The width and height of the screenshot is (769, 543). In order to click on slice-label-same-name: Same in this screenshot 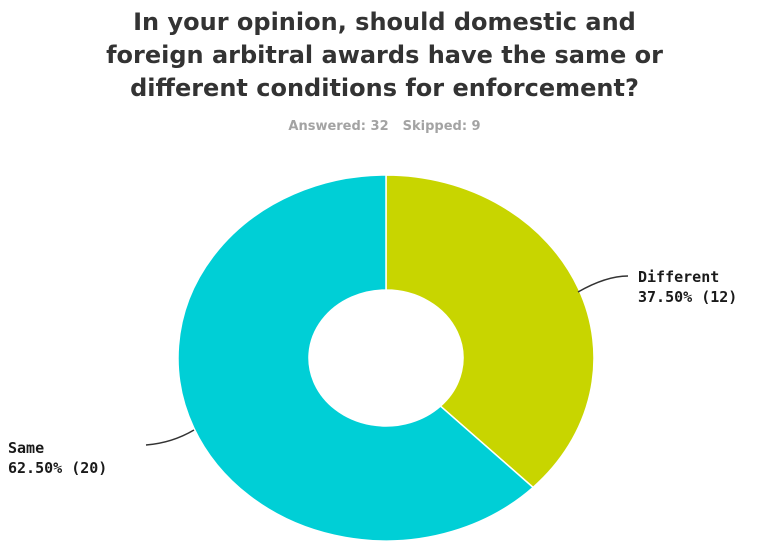, I will do `click(26, 448)`.